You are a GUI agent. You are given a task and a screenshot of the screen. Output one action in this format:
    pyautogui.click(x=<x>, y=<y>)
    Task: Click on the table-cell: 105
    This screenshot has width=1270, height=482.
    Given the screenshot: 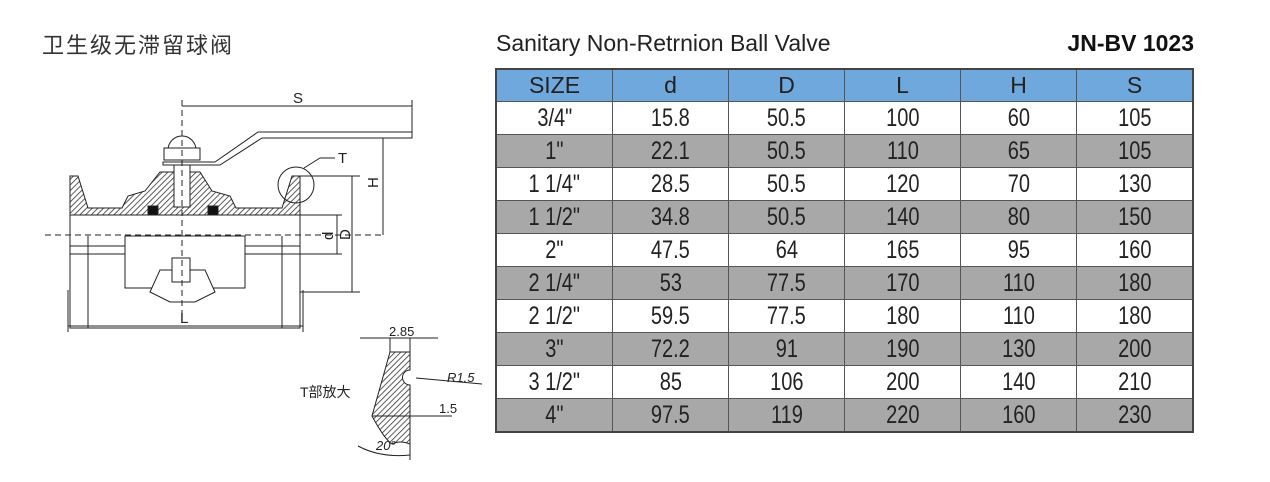 What is the action you would take?
    pyautogui.click(x=1135, y=118)
    